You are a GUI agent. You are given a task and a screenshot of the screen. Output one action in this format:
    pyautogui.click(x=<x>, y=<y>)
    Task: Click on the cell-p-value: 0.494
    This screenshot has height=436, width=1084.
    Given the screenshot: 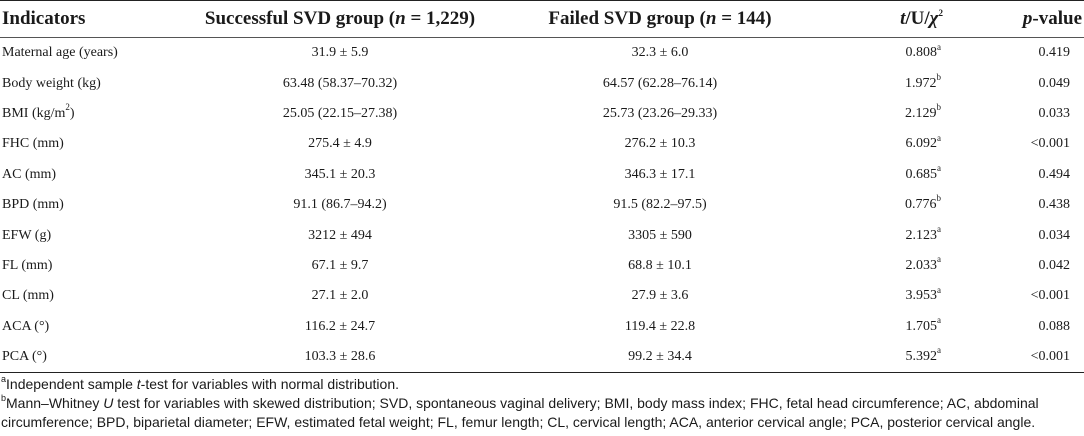 What is the action you would take?
    pyautogui.click(x=1054, y=174)
    